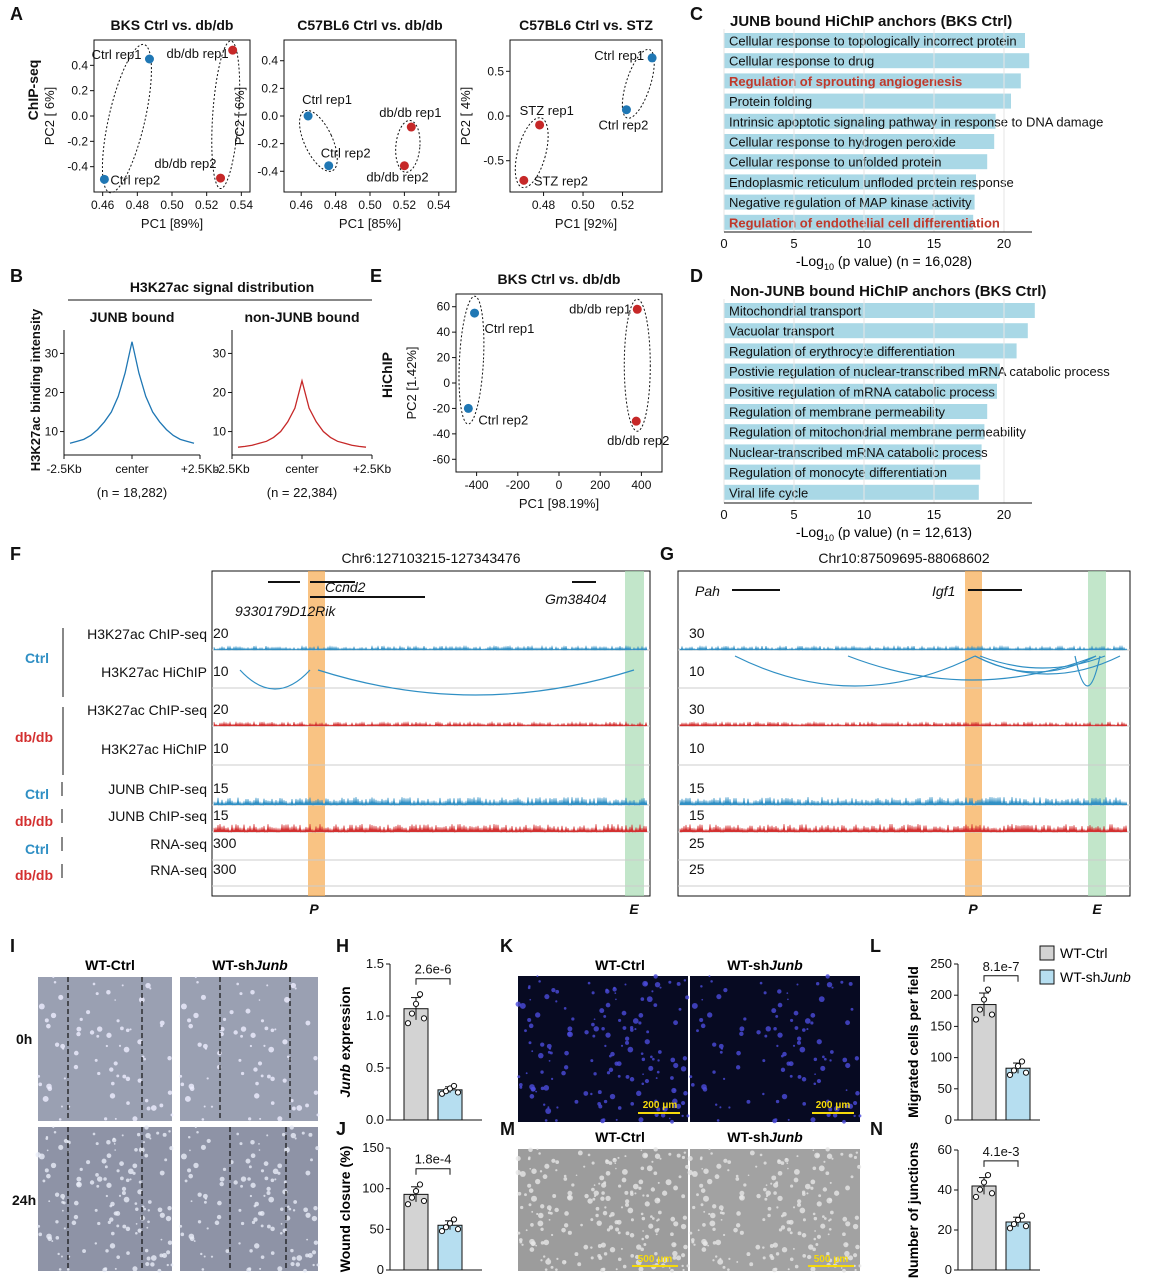 The width and height of the screenshot is (1153, 1280). What do you see at coordinates (34, 821) in the screenshot?
I see `group-label-db: db/db` at bounding box center [34, 821].